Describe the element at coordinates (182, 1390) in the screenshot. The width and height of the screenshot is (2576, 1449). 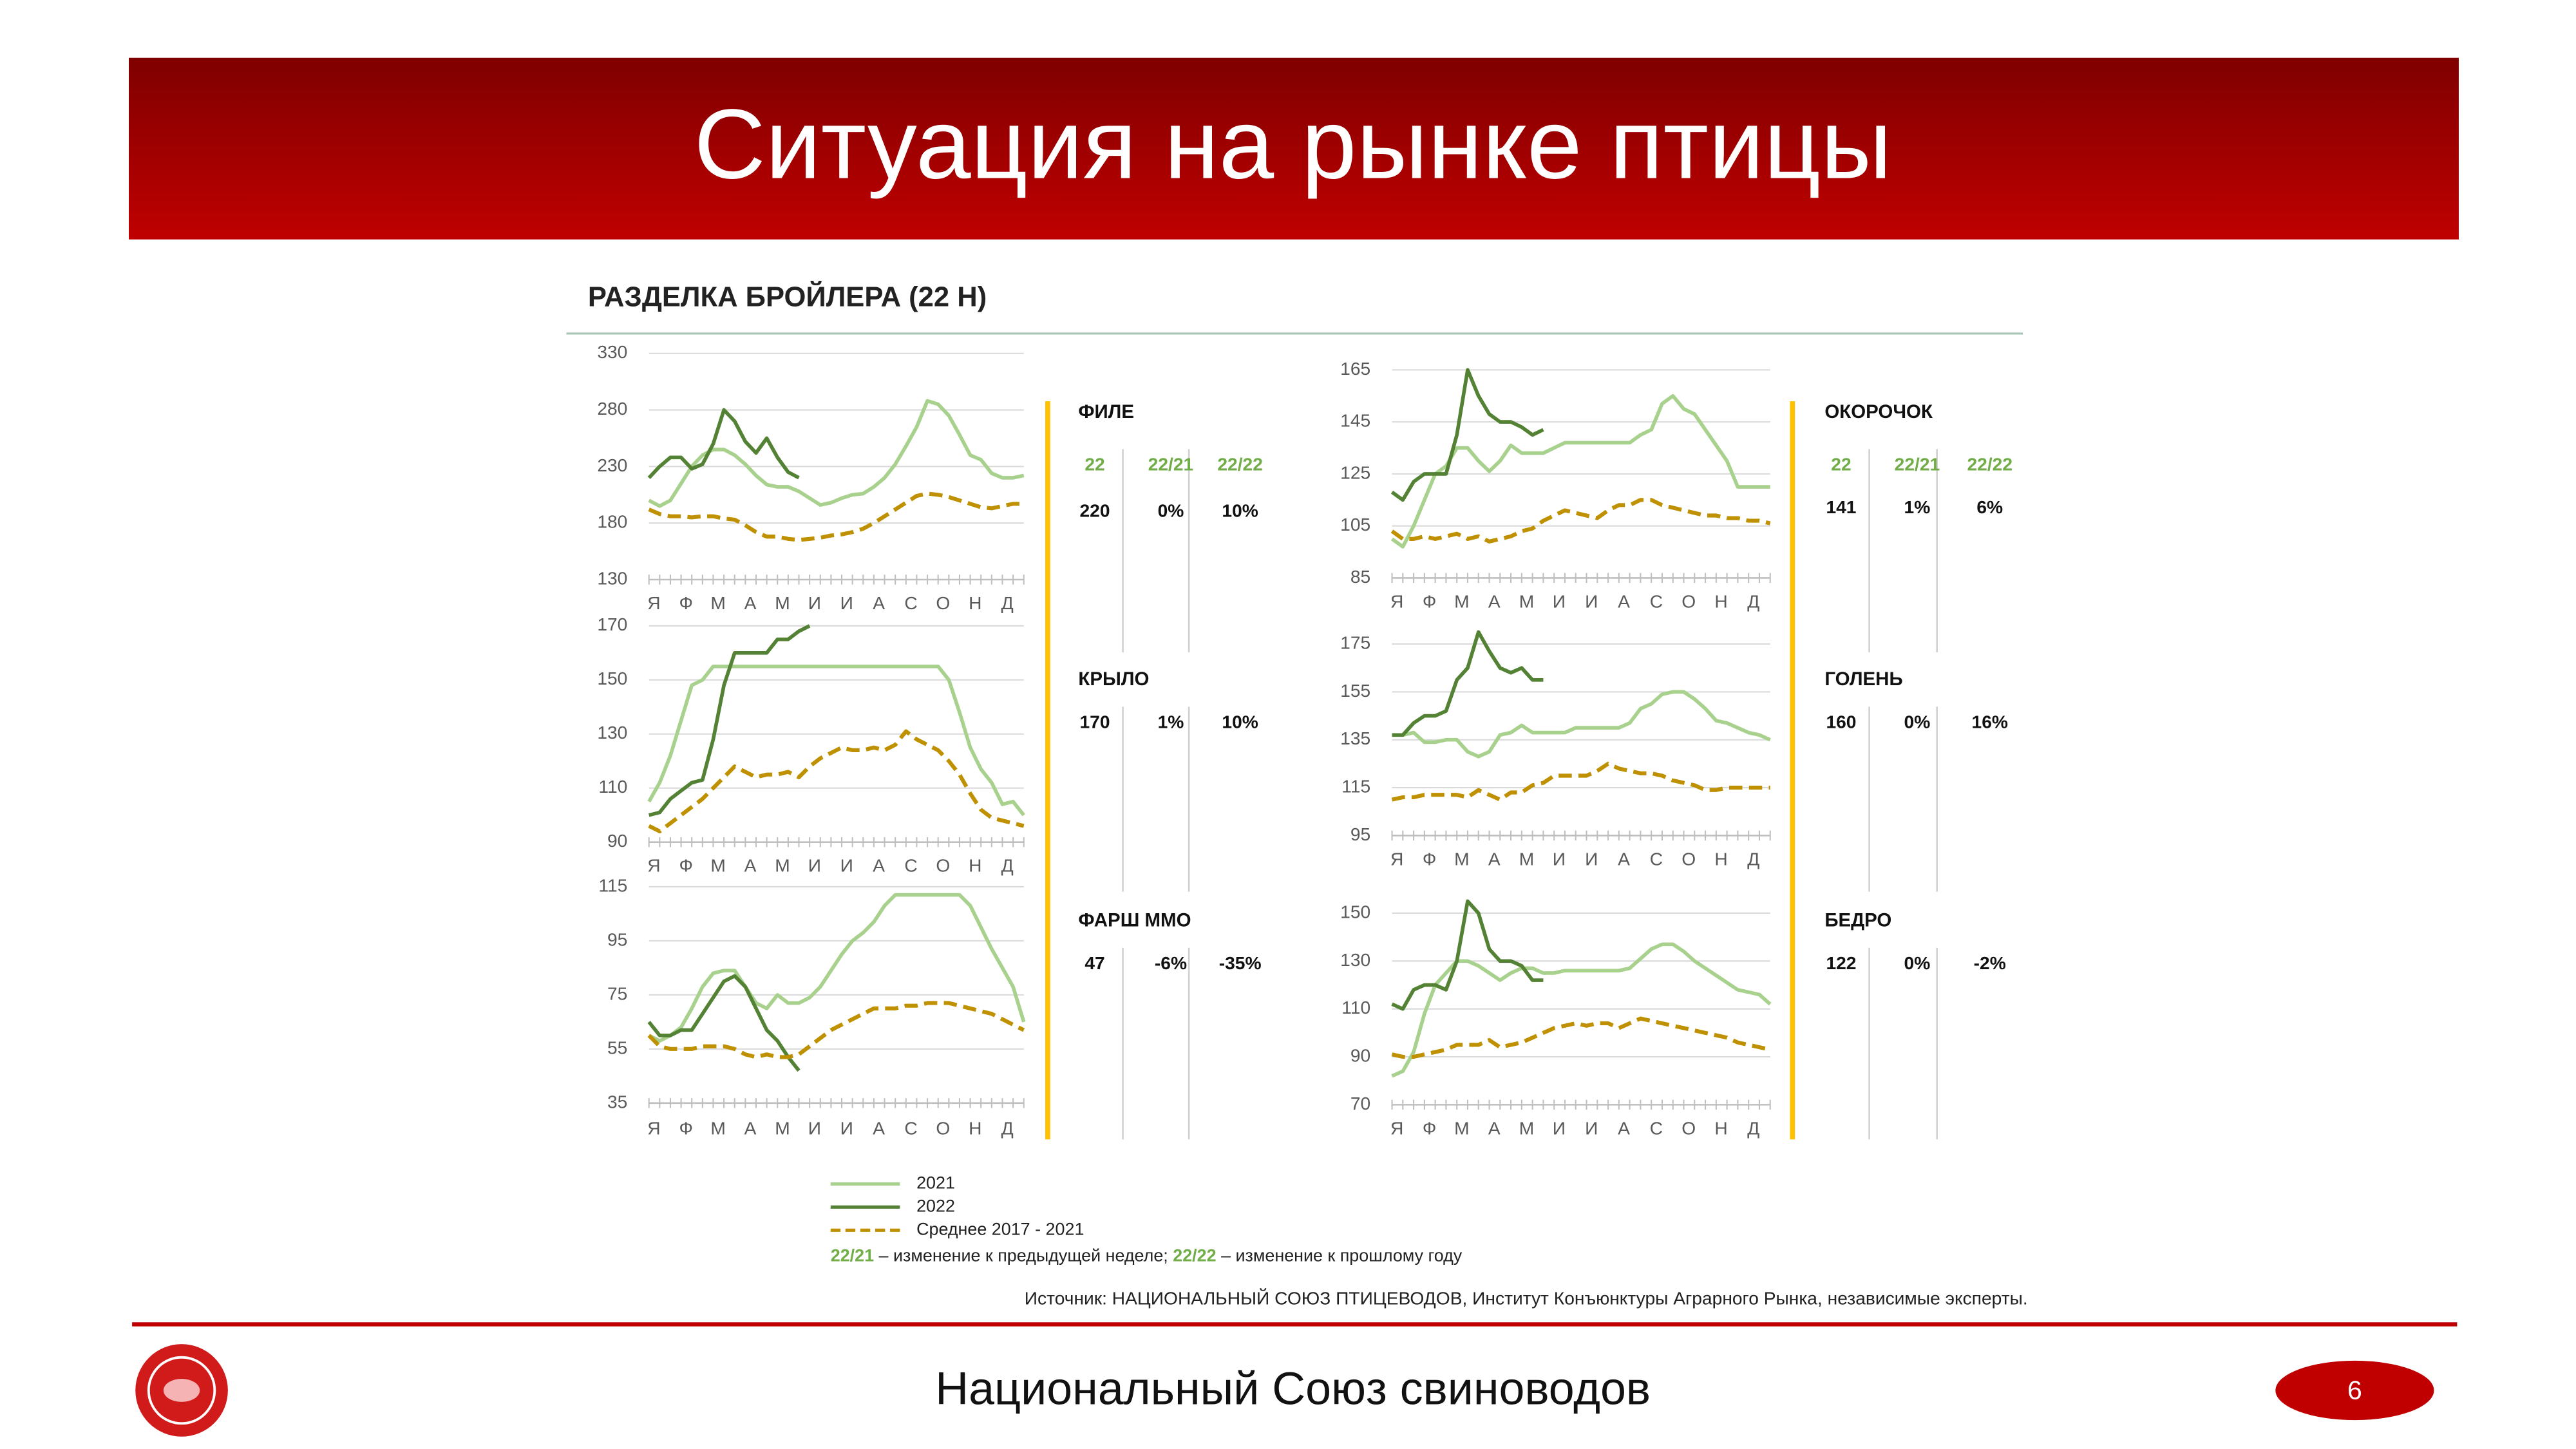
I see `logo-ring` at that location.